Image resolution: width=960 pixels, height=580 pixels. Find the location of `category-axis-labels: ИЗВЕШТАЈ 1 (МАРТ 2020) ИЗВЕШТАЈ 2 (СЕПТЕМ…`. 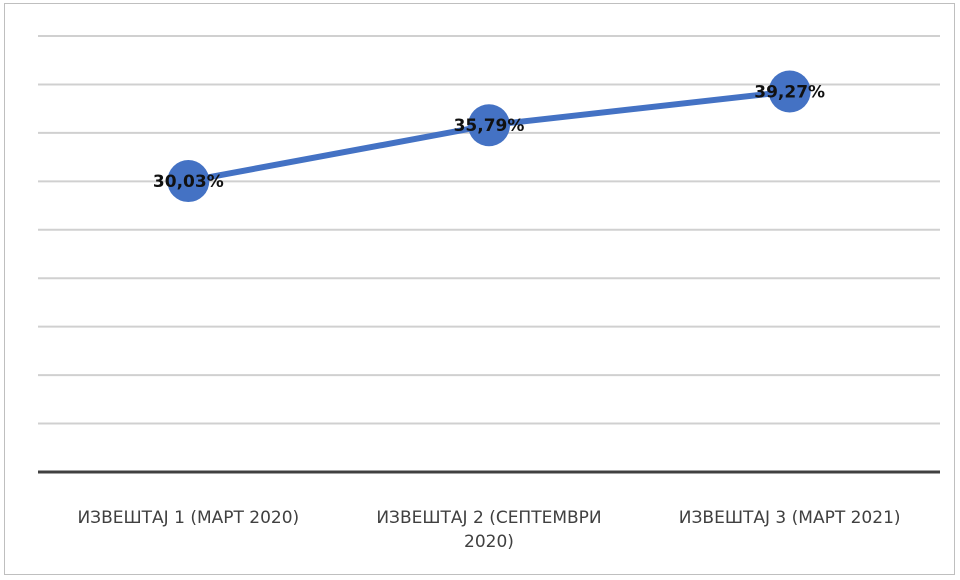

category-axis-labels: ИЗВЕШТАЈ 1 (МАРТ 2020) ИЗВЕШТАЈ 2 (СЕПТЕМ… is located at coordinates (488, 530).